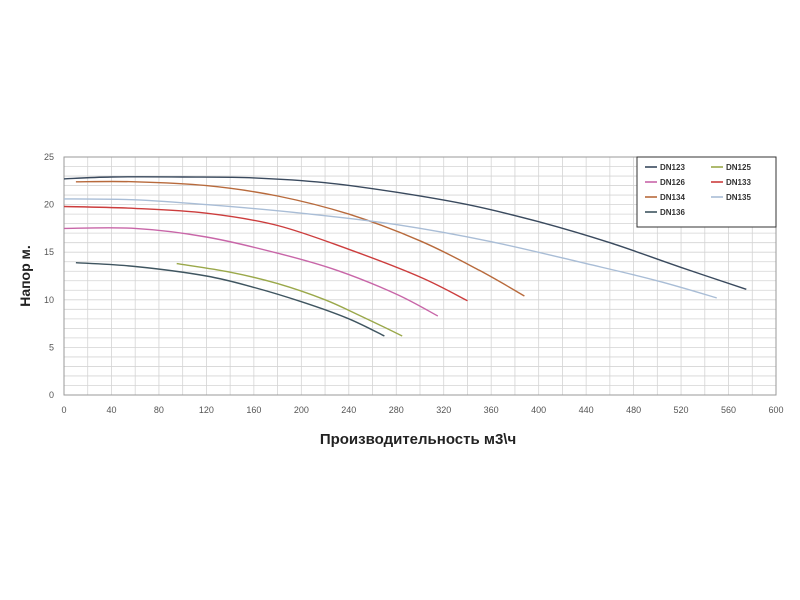  I want to click on legend-item-label: DN136, so click(672, 212).